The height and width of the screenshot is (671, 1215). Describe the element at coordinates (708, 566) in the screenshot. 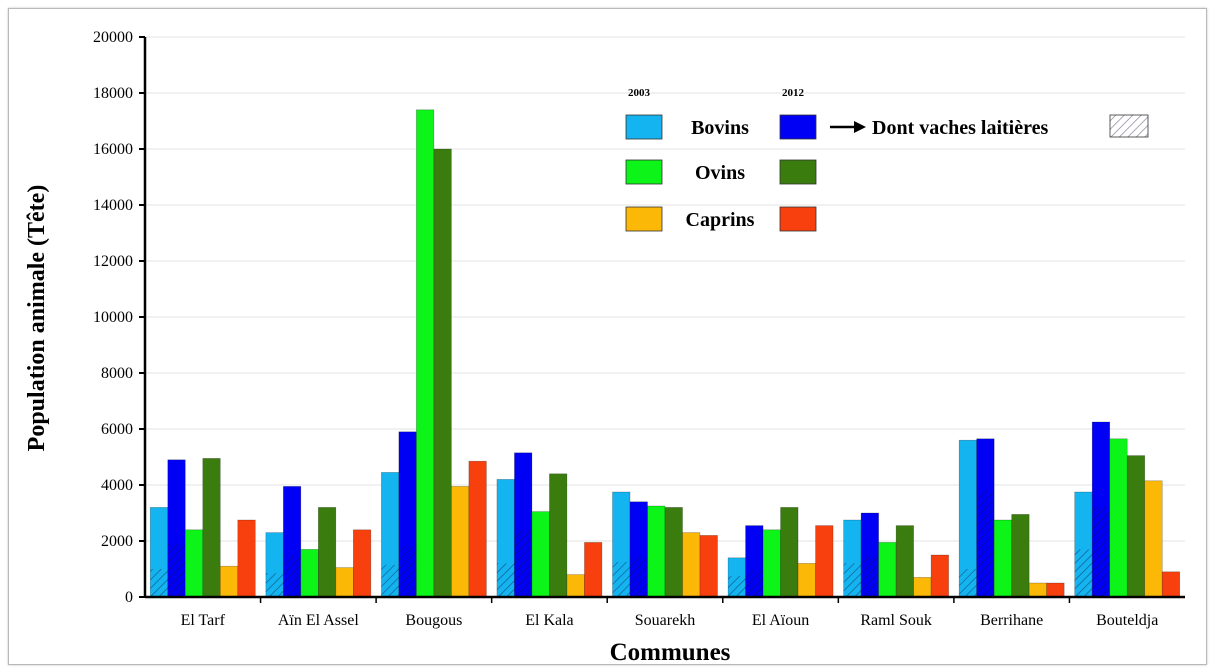

I see `bar-caprins-2012-souarekh` at that location.